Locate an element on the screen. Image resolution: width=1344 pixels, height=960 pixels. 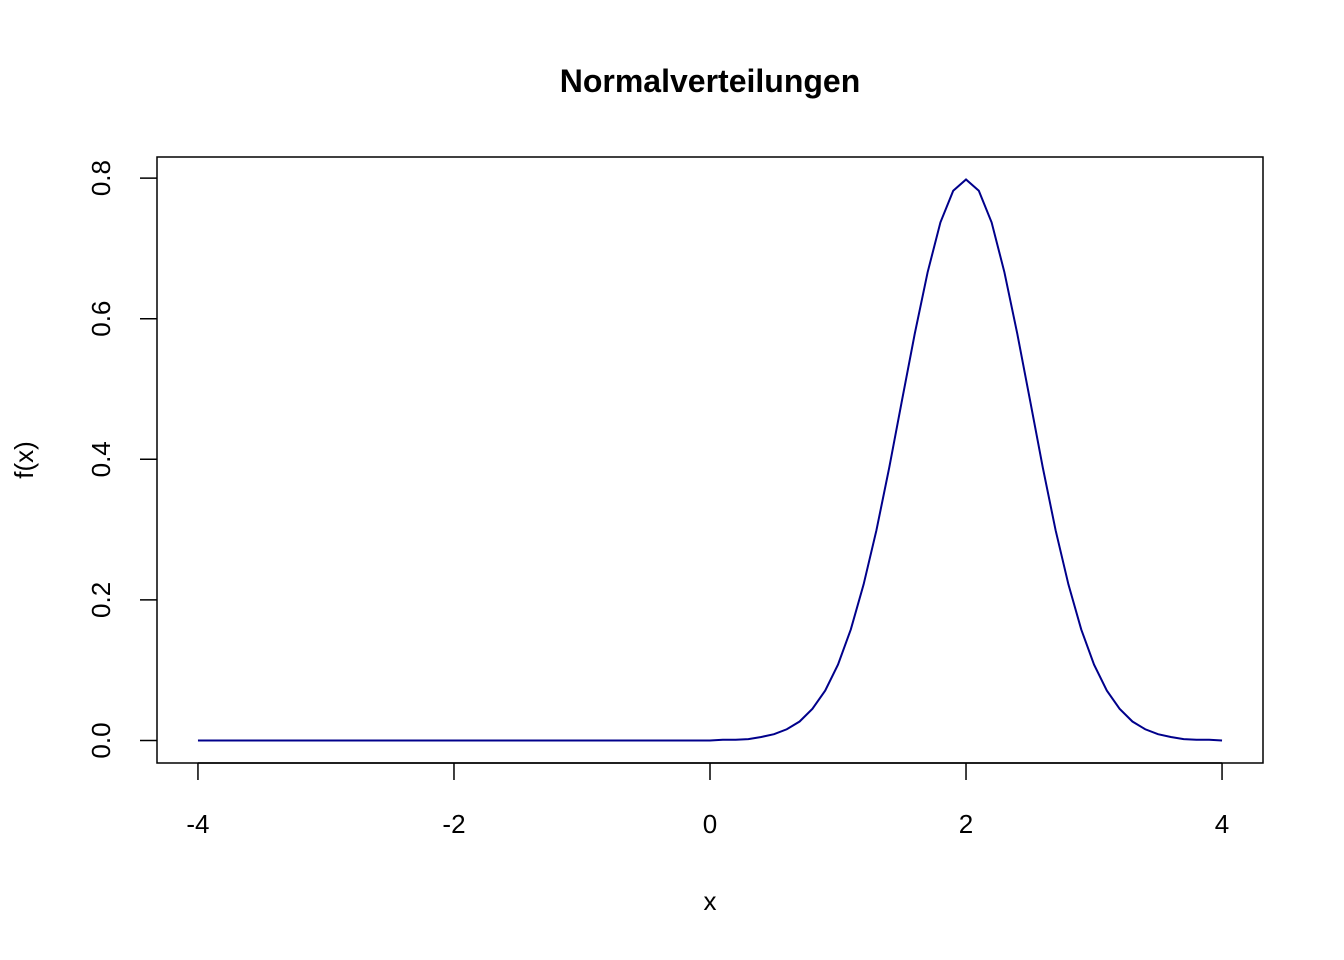
y-tick-label: 0.8 is located at coordinates (101, 178).